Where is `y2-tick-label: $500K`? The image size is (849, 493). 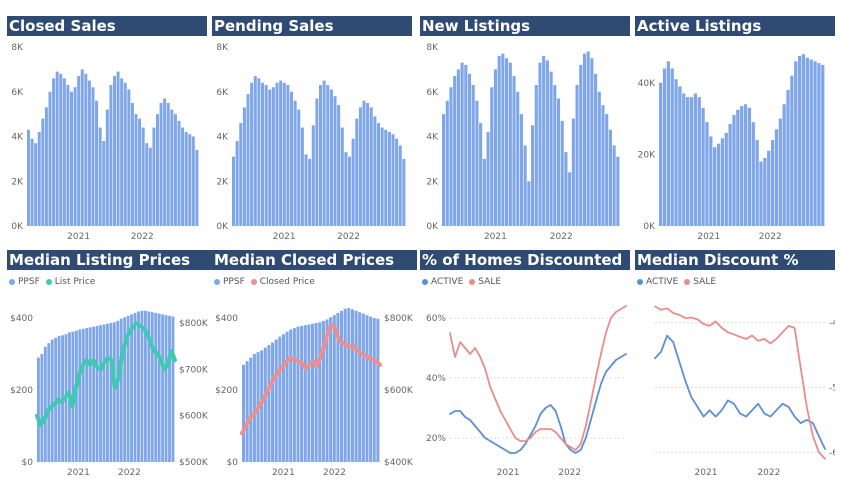
y2-tick-label: $500K is located at coordinates (194, 463).